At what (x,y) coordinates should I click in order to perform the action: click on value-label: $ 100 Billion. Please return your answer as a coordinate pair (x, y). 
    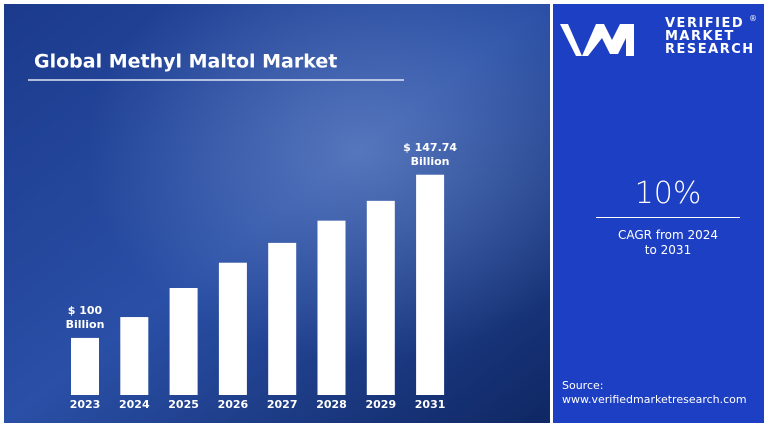
    Looking at the image, I should click on (85, 317).